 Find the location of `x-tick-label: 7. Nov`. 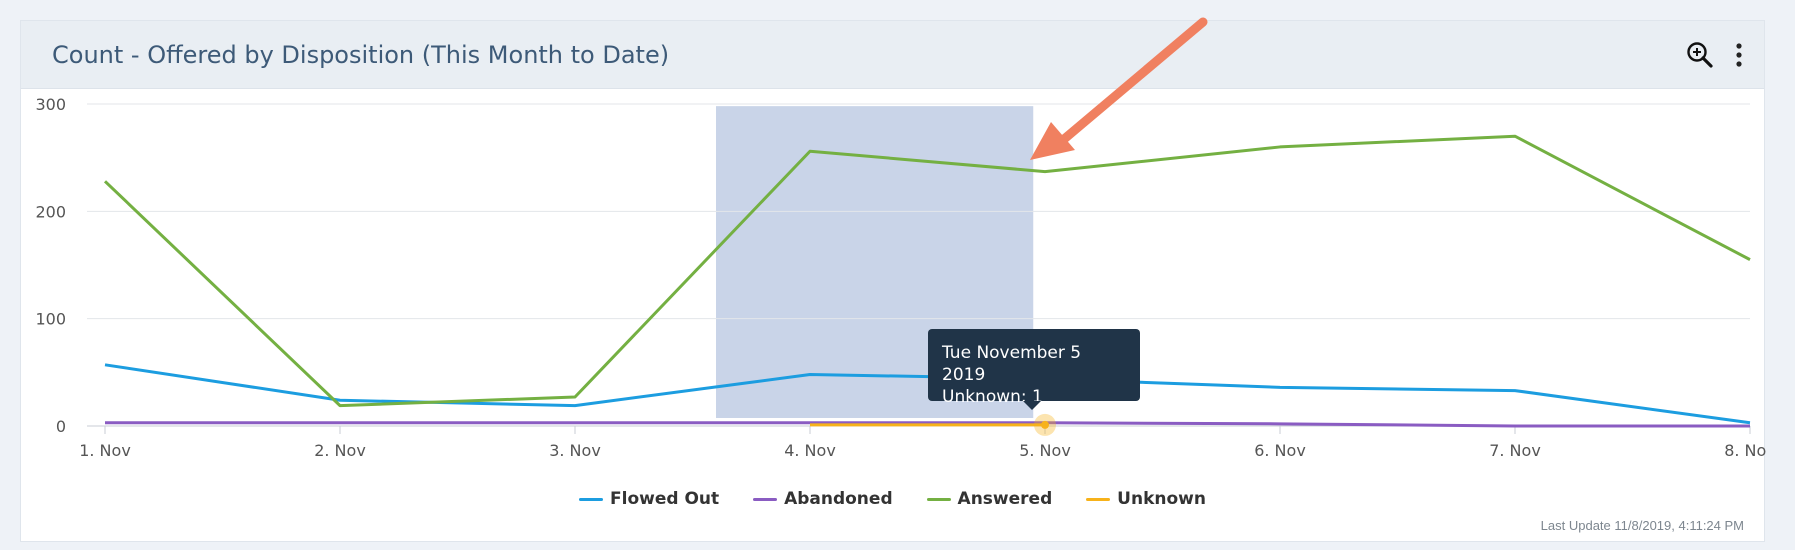

x-tick-label: 7. Nov is located at coordinates (1515, 450).